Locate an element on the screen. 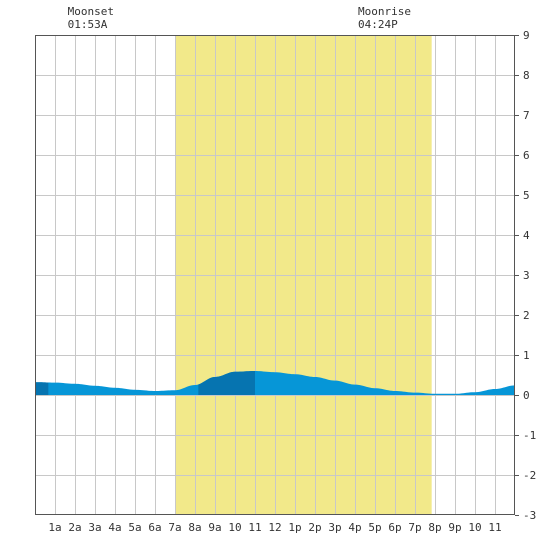  x-tick-label: 4a is located at coordinates (114, 527).